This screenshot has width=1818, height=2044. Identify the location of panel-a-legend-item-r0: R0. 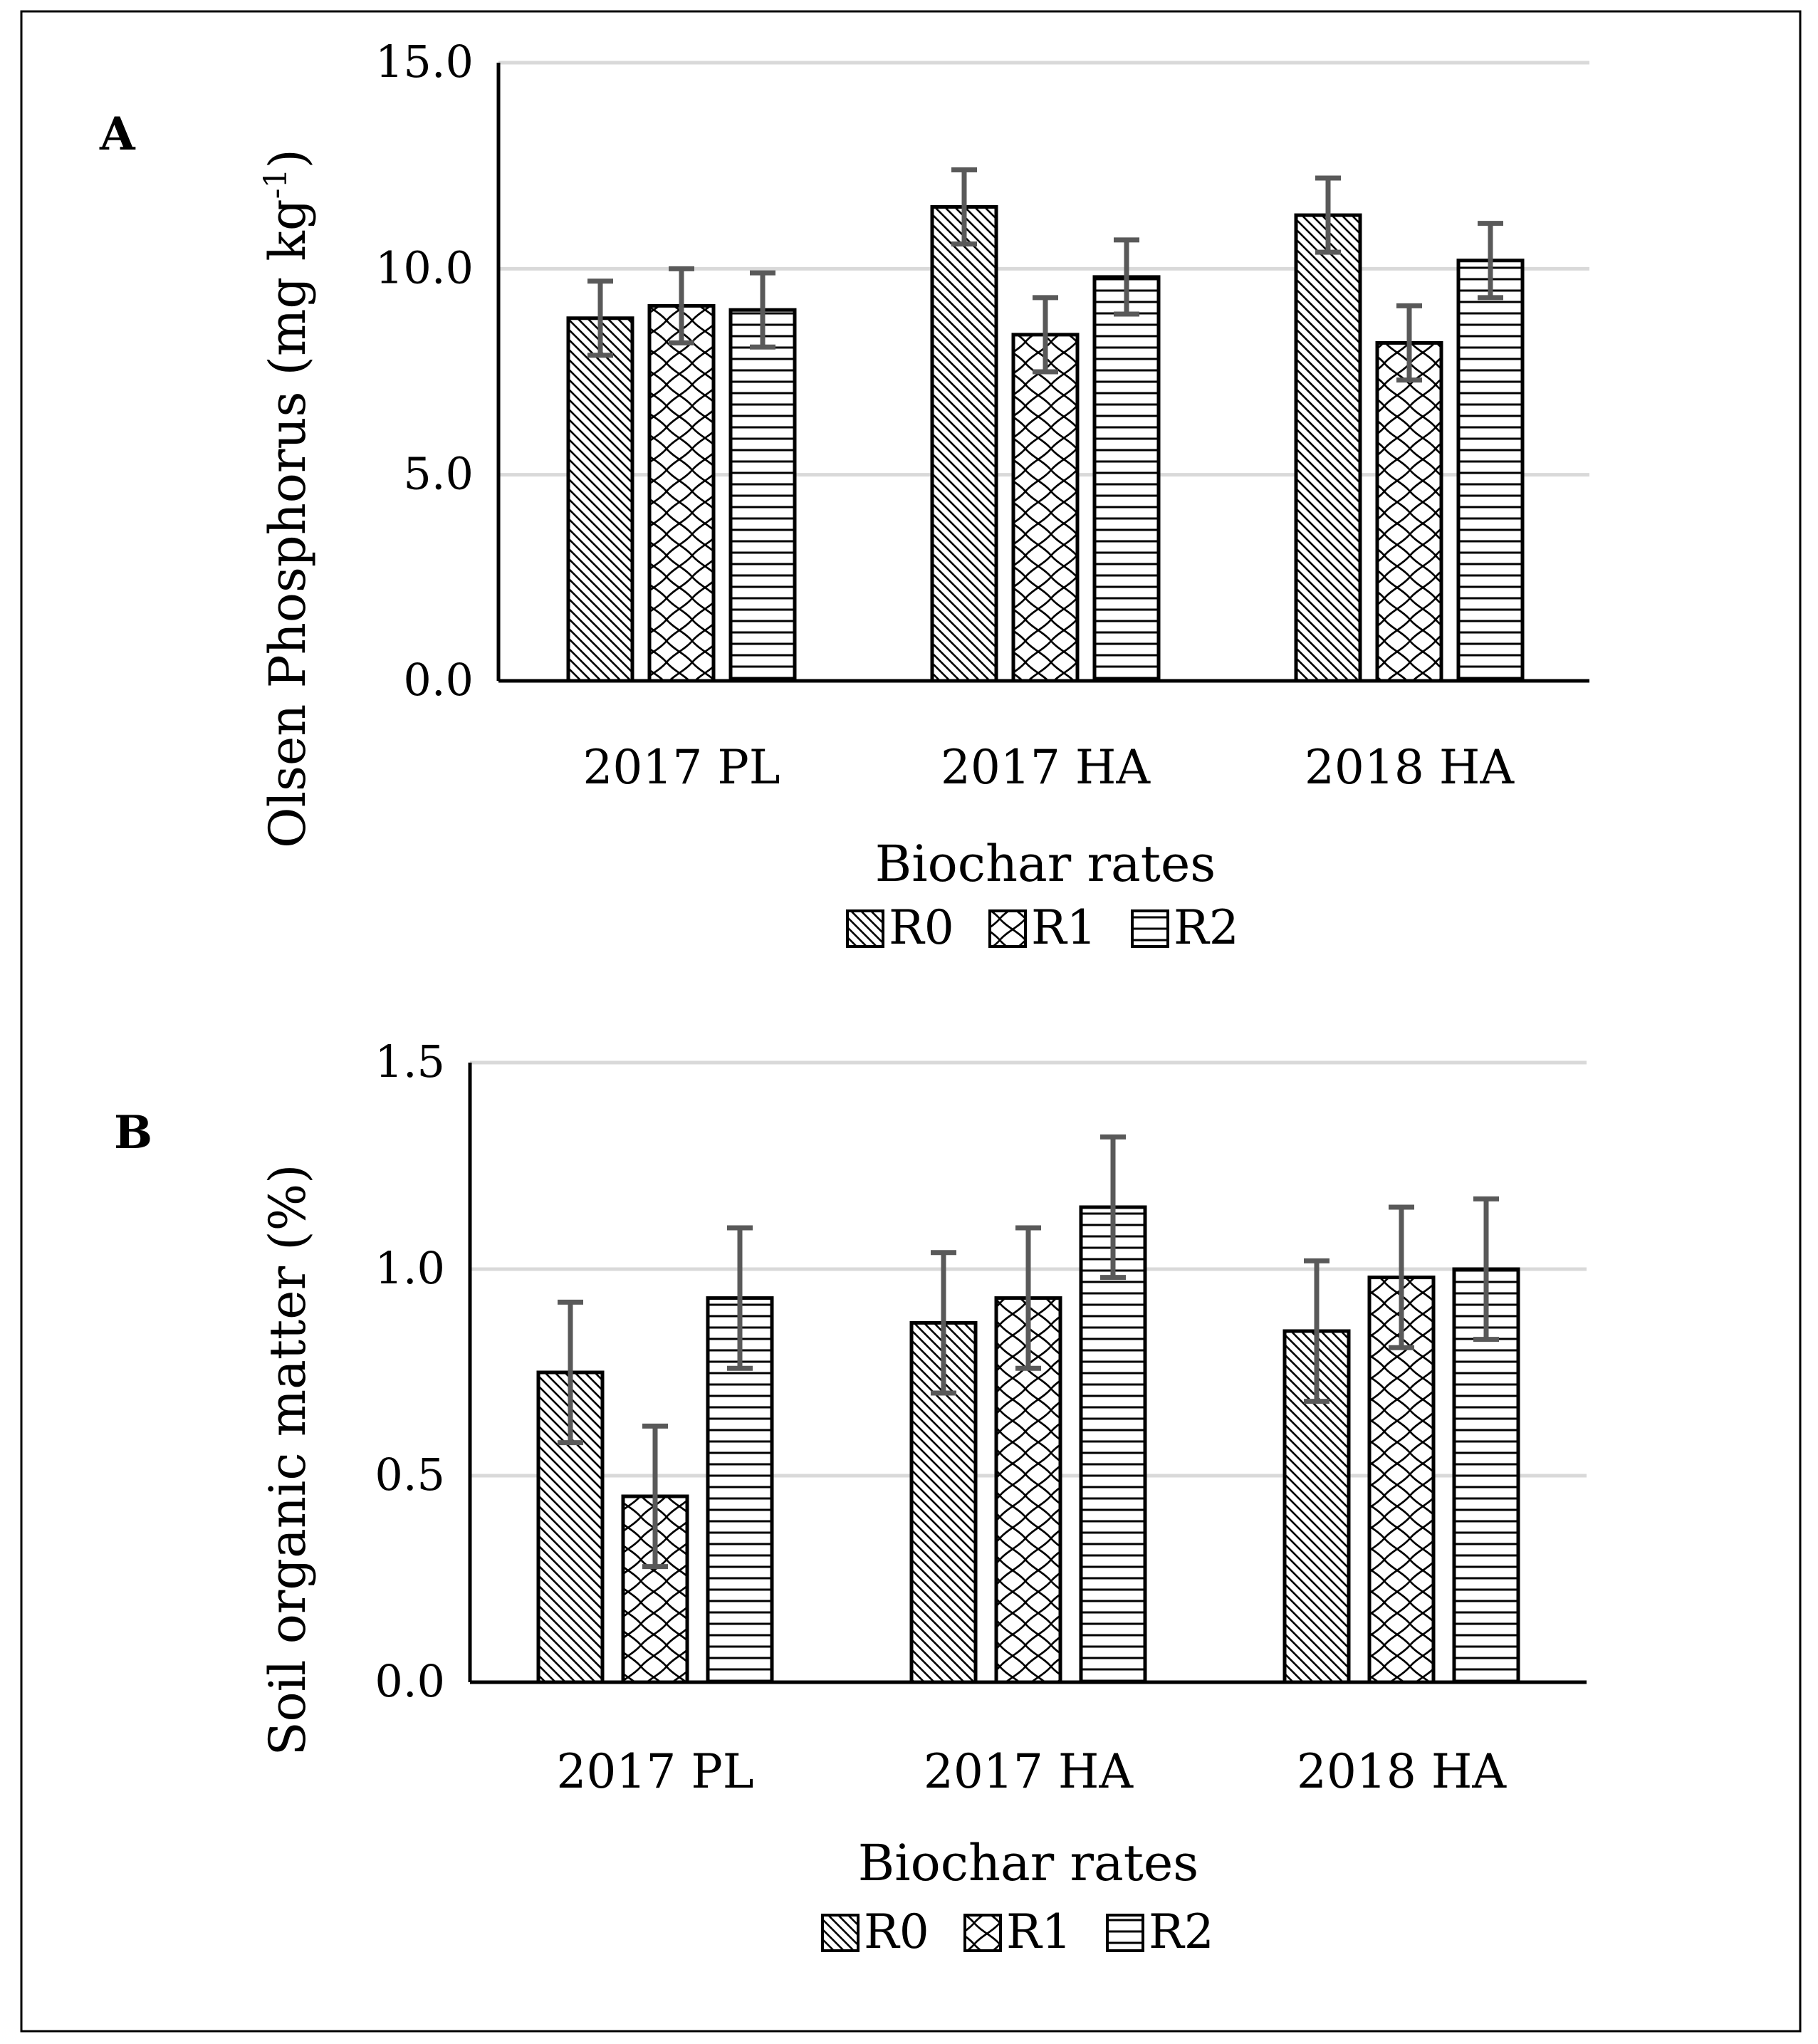
(900, 927).